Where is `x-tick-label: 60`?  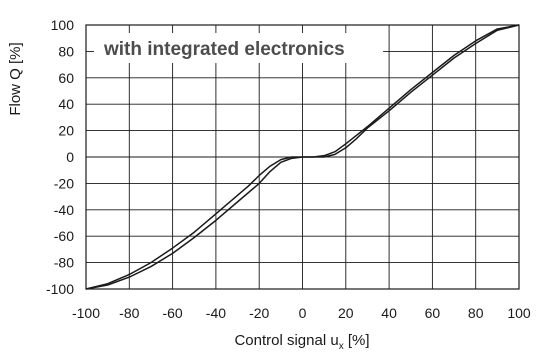 x-tick-label: 60 is located at coordinates (433, 313).